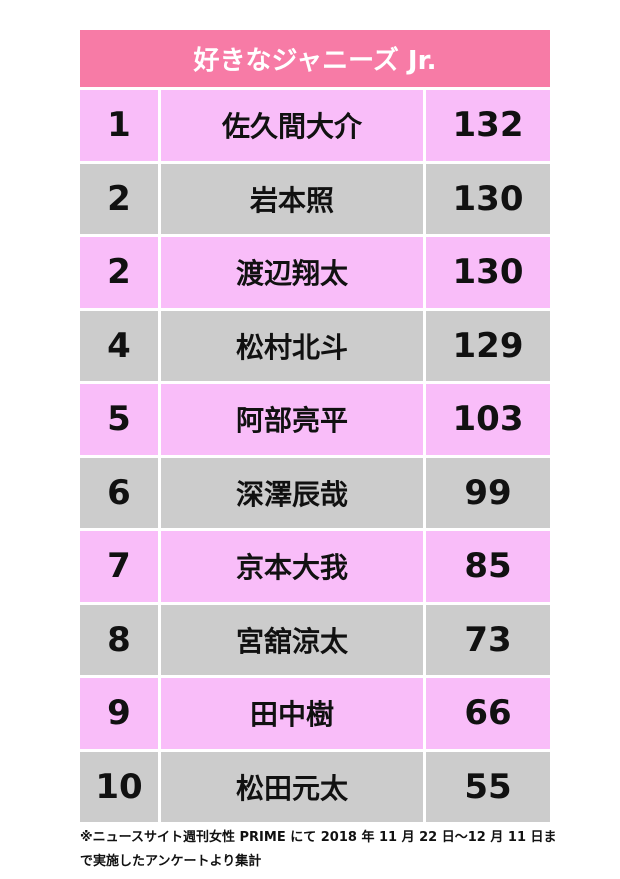  Describe the element at coordinates (119, 566) in the screenshot. I see `rank-cell: 7` at that location.